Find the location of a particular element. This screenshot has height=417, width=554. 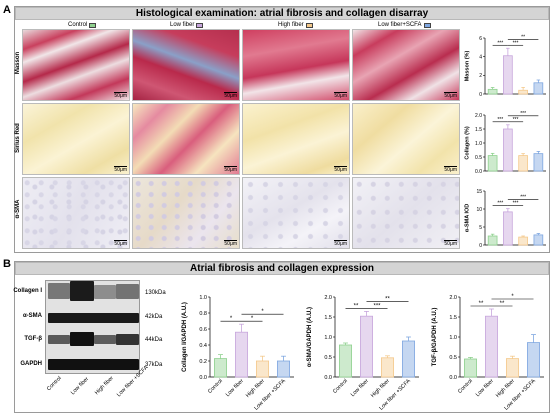

legend-label: Control is located at coordinates (78, 25).